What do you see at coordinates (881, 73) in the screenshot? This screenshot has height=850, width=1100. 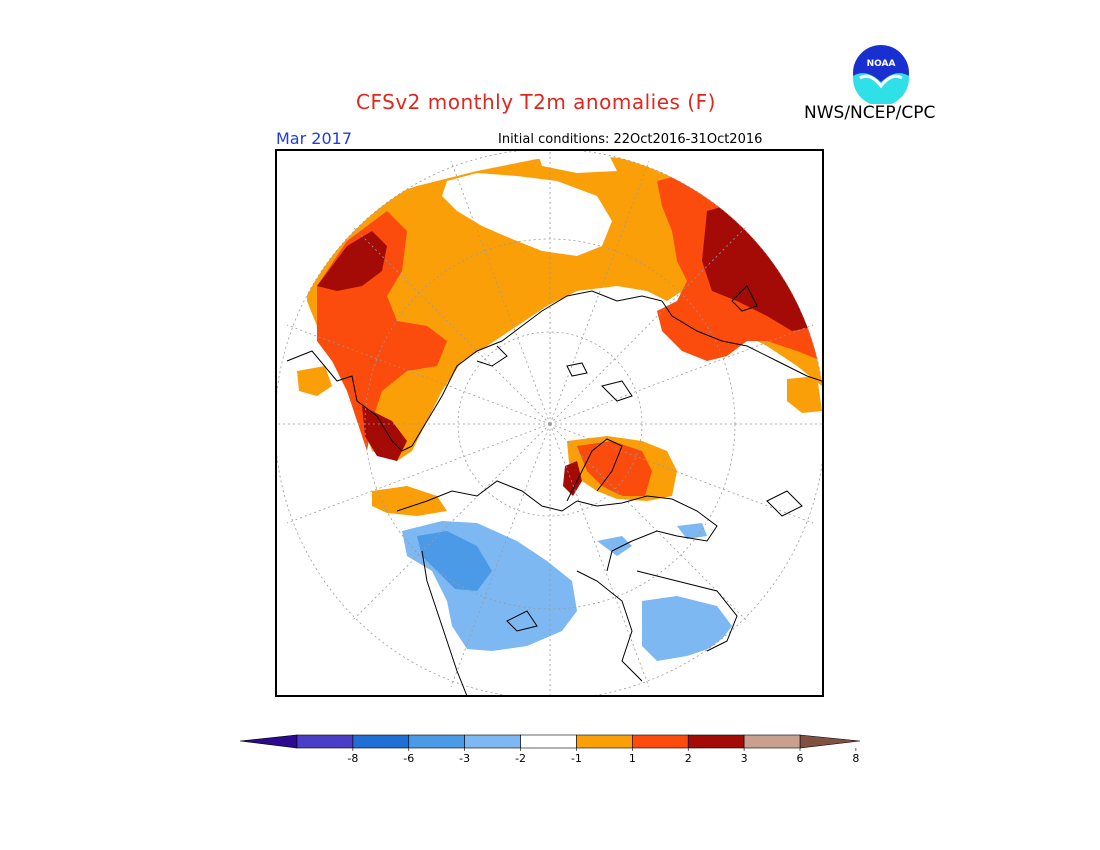 I see `noaa-logo: NOAA` at bounding box center [881, 73].